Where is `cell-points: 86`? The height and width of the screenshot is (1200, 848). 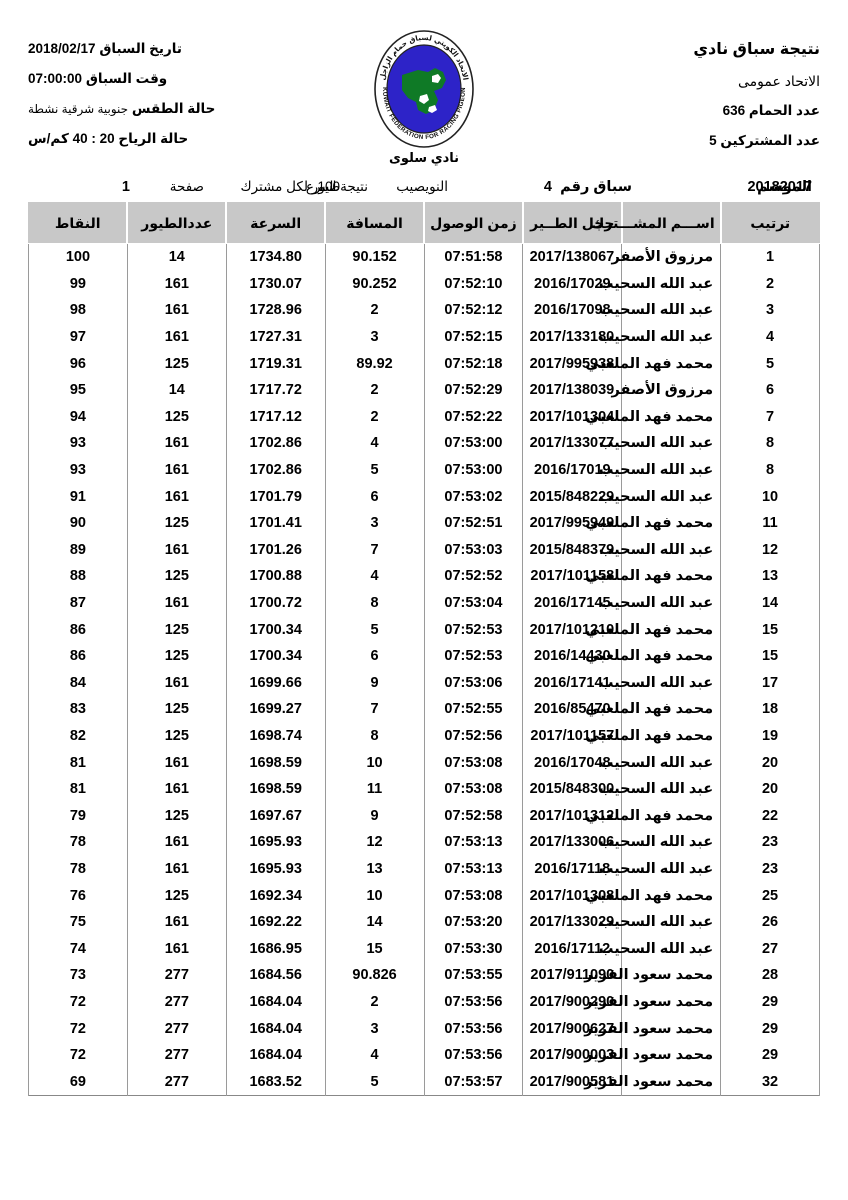
cell-points: 86 is located at coordinates (78, 656).